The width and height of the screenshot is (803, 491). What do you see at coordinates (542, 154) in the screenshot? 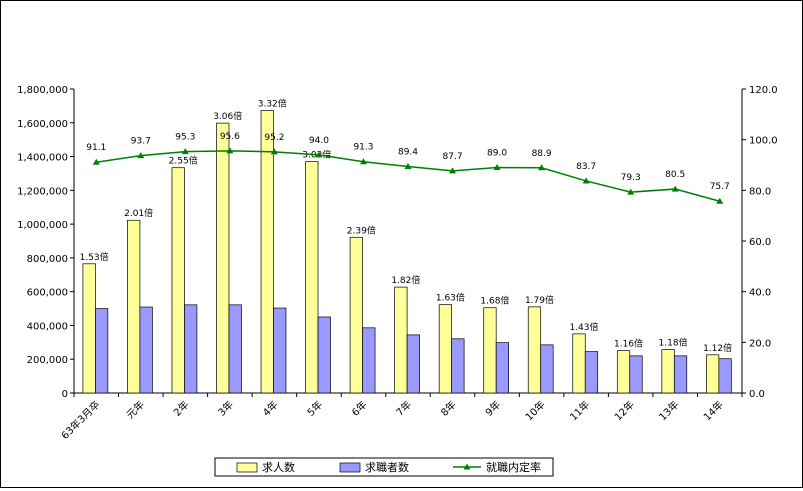
I see `line-value-label: 88.9` at bounding box center [542, 154].